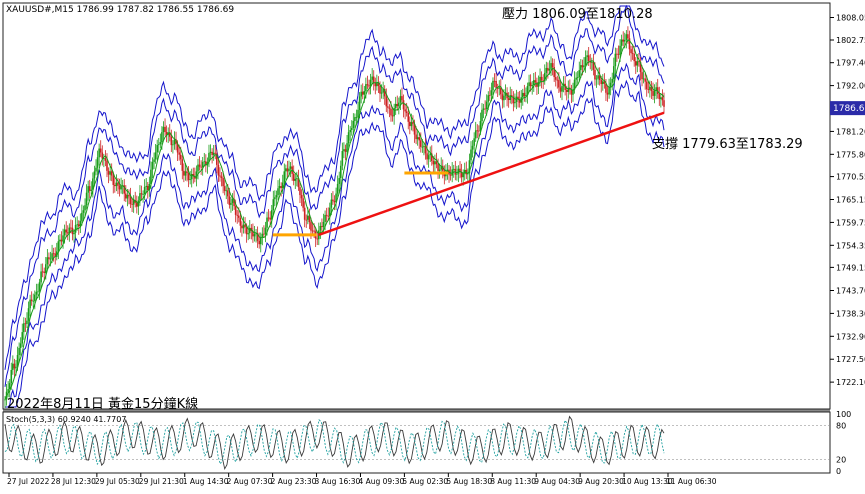 The height and width of the screenshot is (494, 865). Describe the element at coordinates (850, 177) in the screenshot. I see `price-tick-label: 1770.55` at that location.